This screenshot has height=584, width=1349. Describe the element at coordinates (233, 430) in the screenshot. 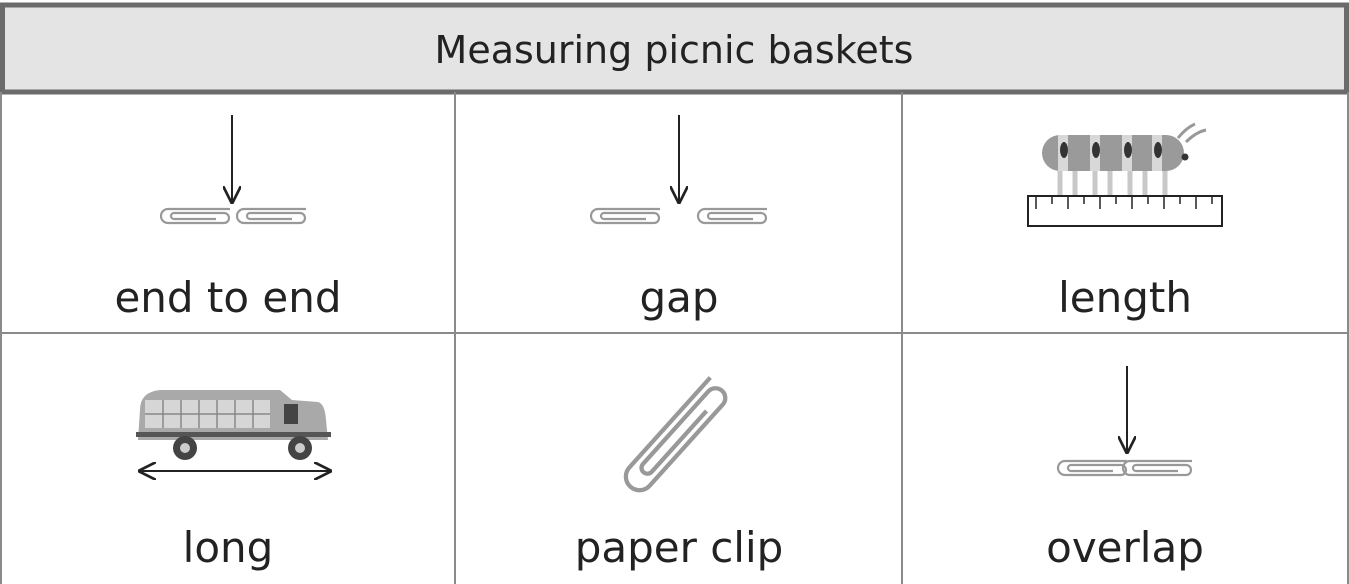

I see `long-icon` at that location.